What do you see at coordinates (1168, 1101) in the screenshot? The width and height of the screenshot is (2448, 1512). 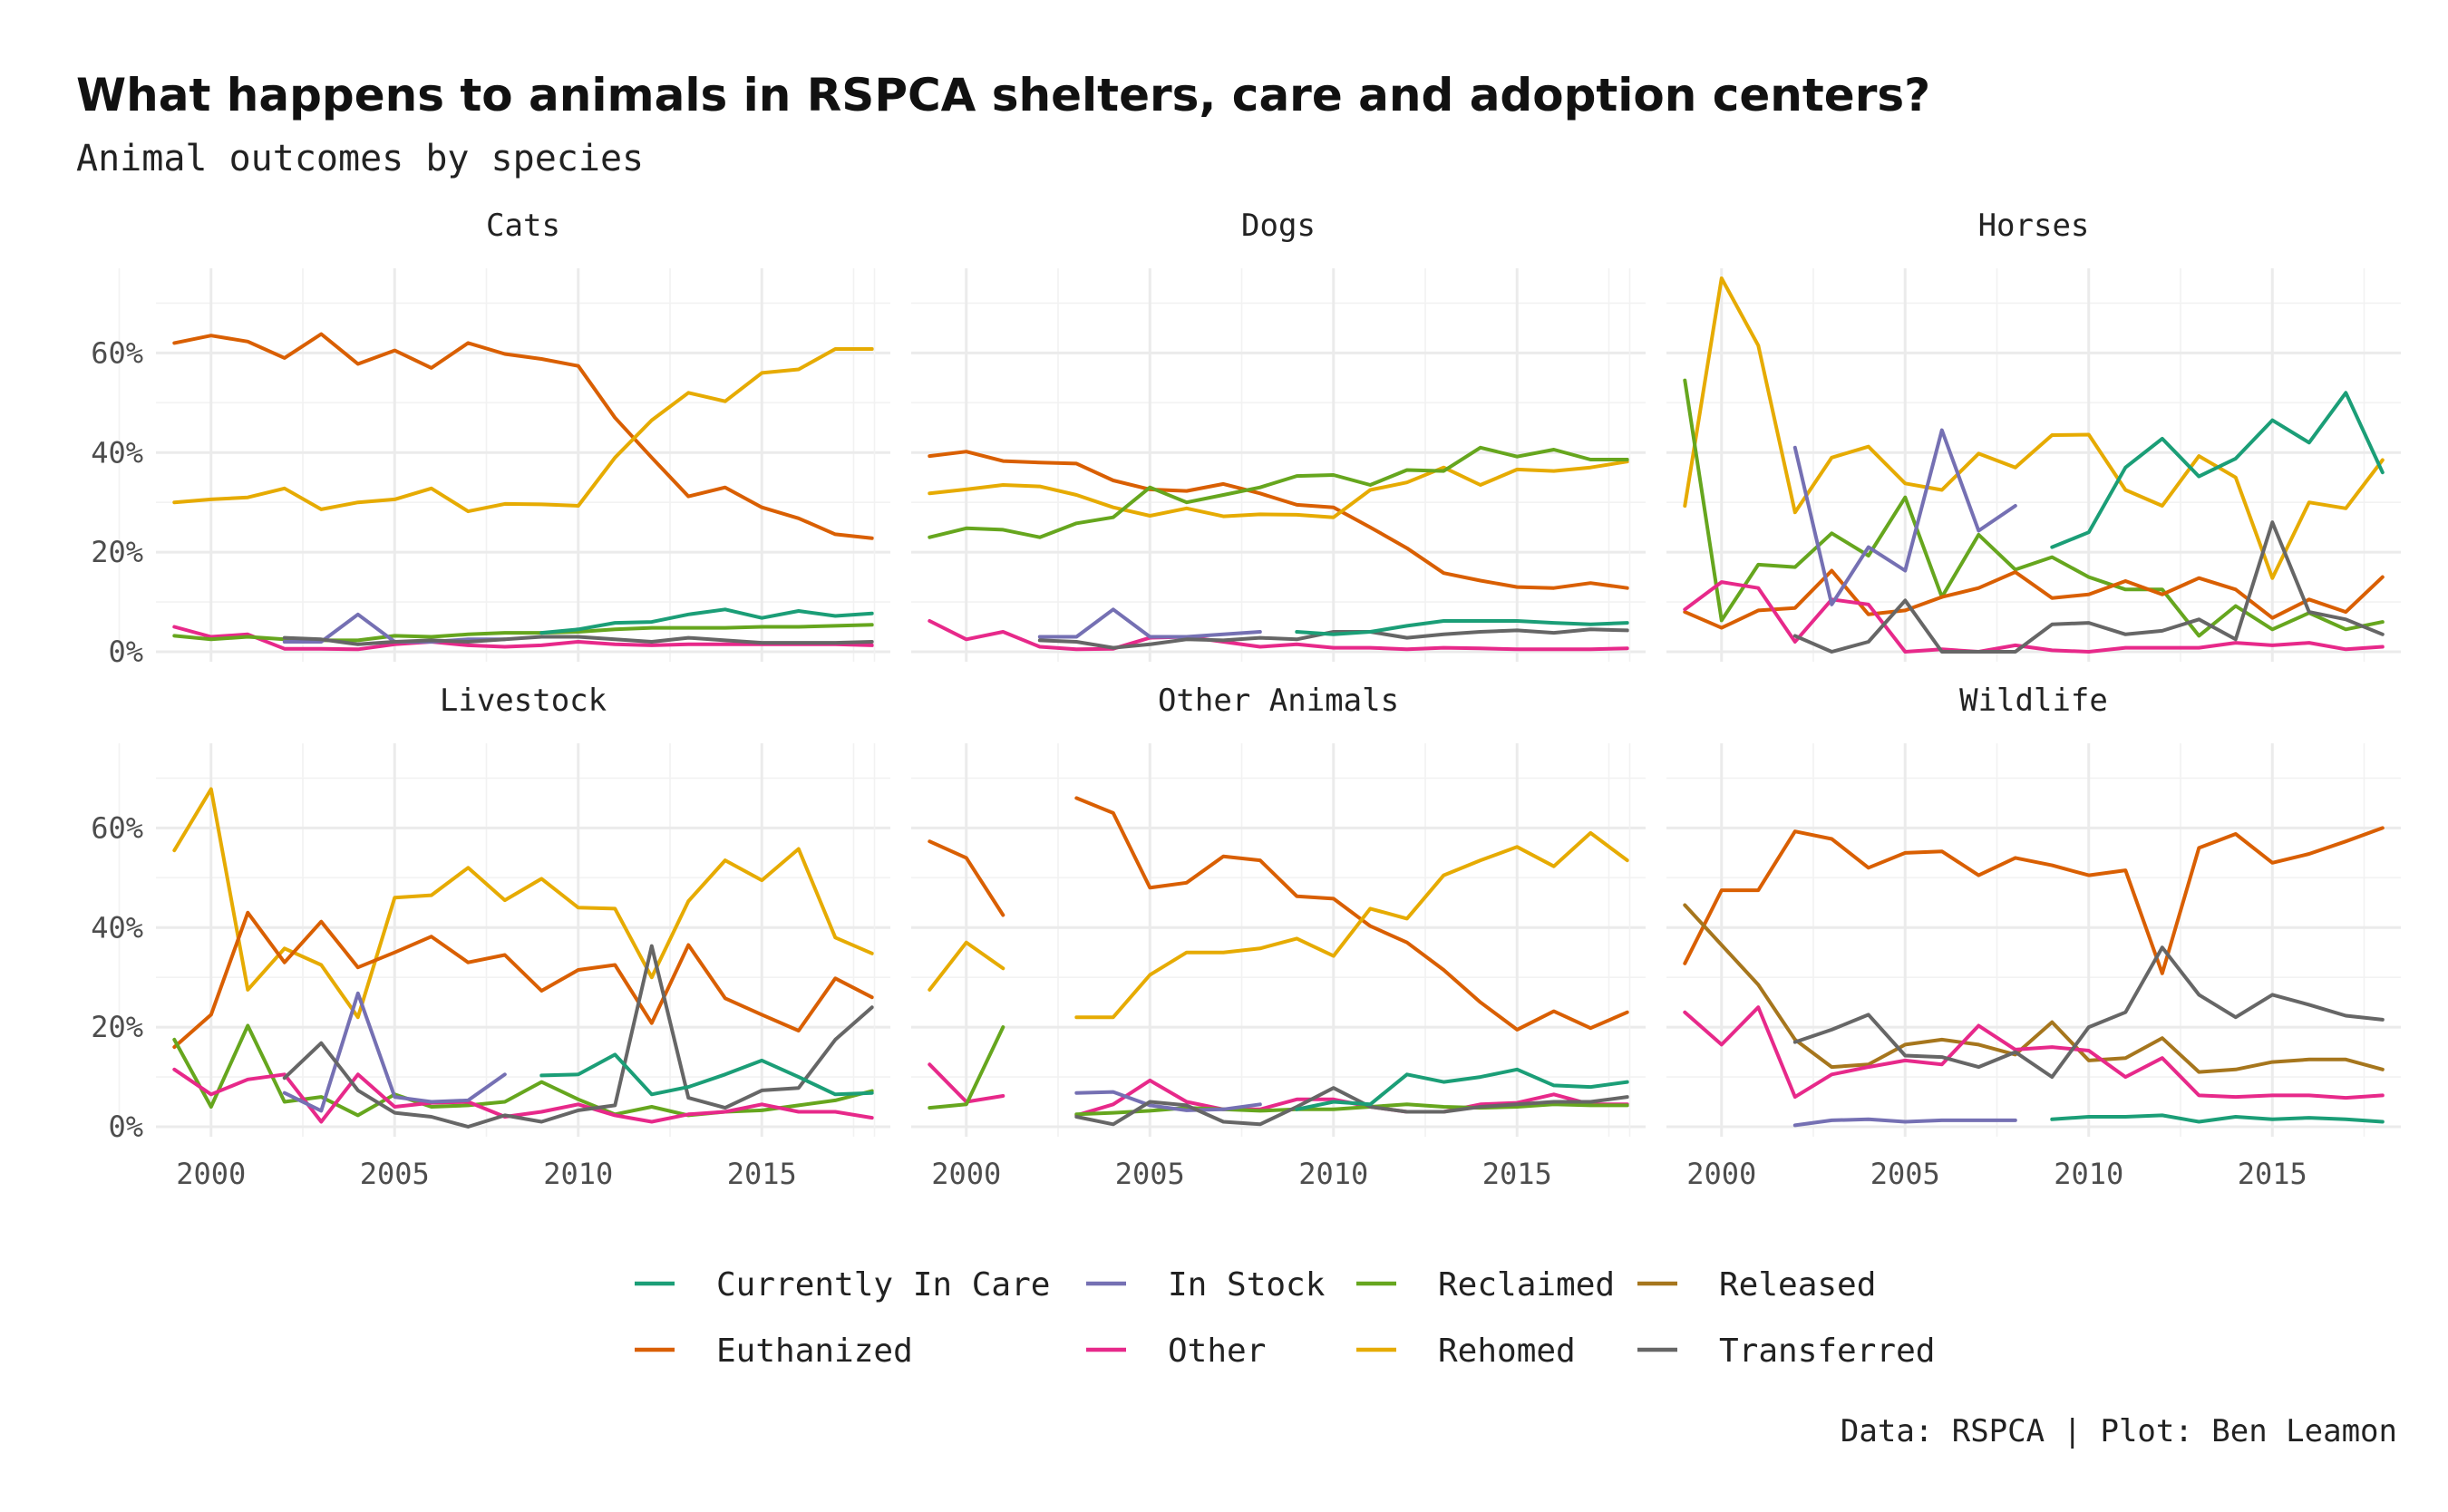 I see `line-other-animals-in-stock` at bounding box center [1168, 1101].